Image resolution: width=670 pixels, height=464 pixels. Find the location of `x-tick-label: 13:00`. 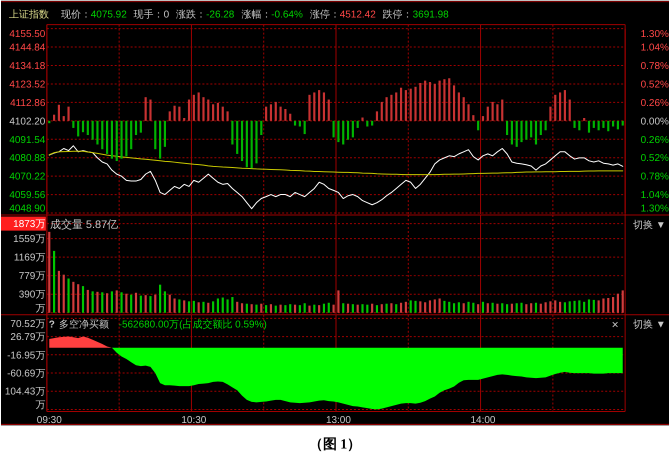

x-tick-label: 13:00 is located at coordinates (339, 420).